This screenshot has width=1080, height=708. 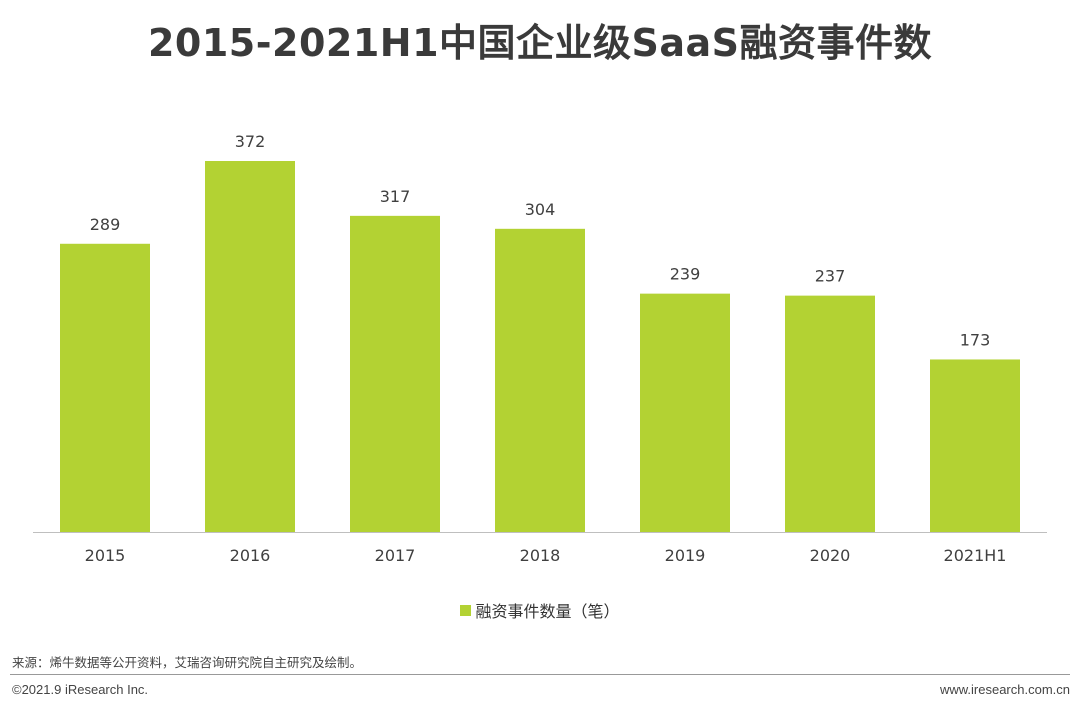 What do you see at coordinates (830, 413) in the screenshot?
I see `bar-2020` at bounding box center [830, 413].